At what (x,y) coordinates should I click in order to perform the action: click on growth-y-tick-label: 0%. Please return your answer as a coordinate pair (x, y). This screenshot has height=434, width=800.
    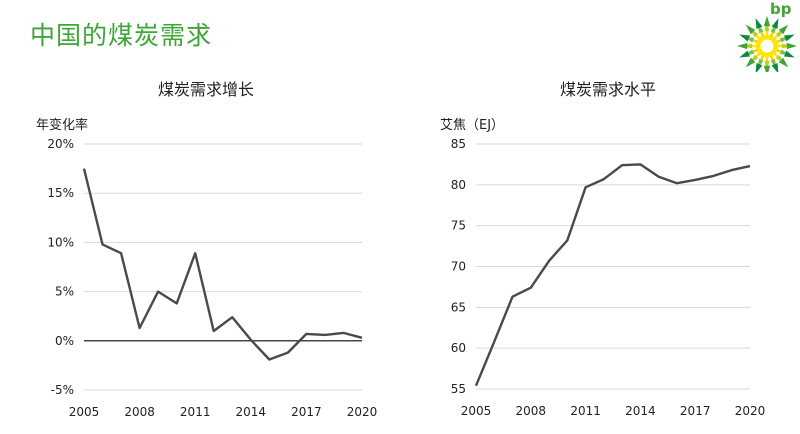
    Looking at the image, I should click on (64, 341).